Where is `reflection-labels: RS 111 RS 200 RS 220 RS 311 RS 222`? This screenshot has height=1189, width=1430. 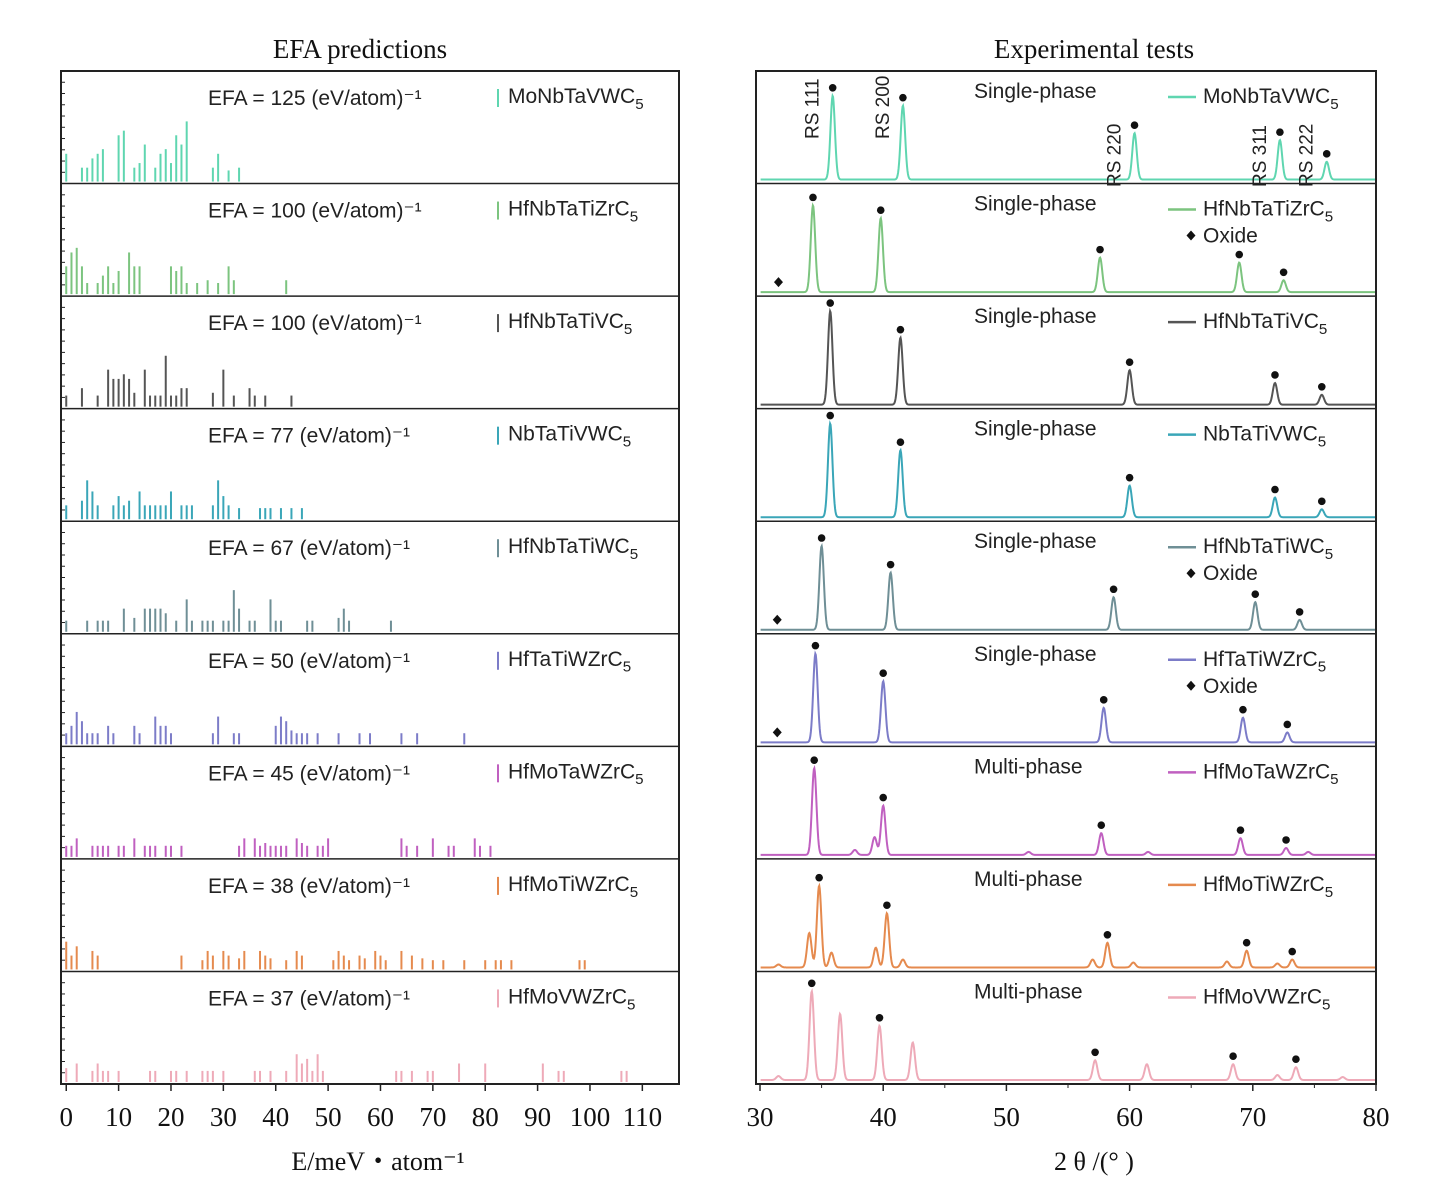 reflection-labels: RS 111 RS 200 RS 220 RS 311 RS 222 is located at coordinates (1060, 131).